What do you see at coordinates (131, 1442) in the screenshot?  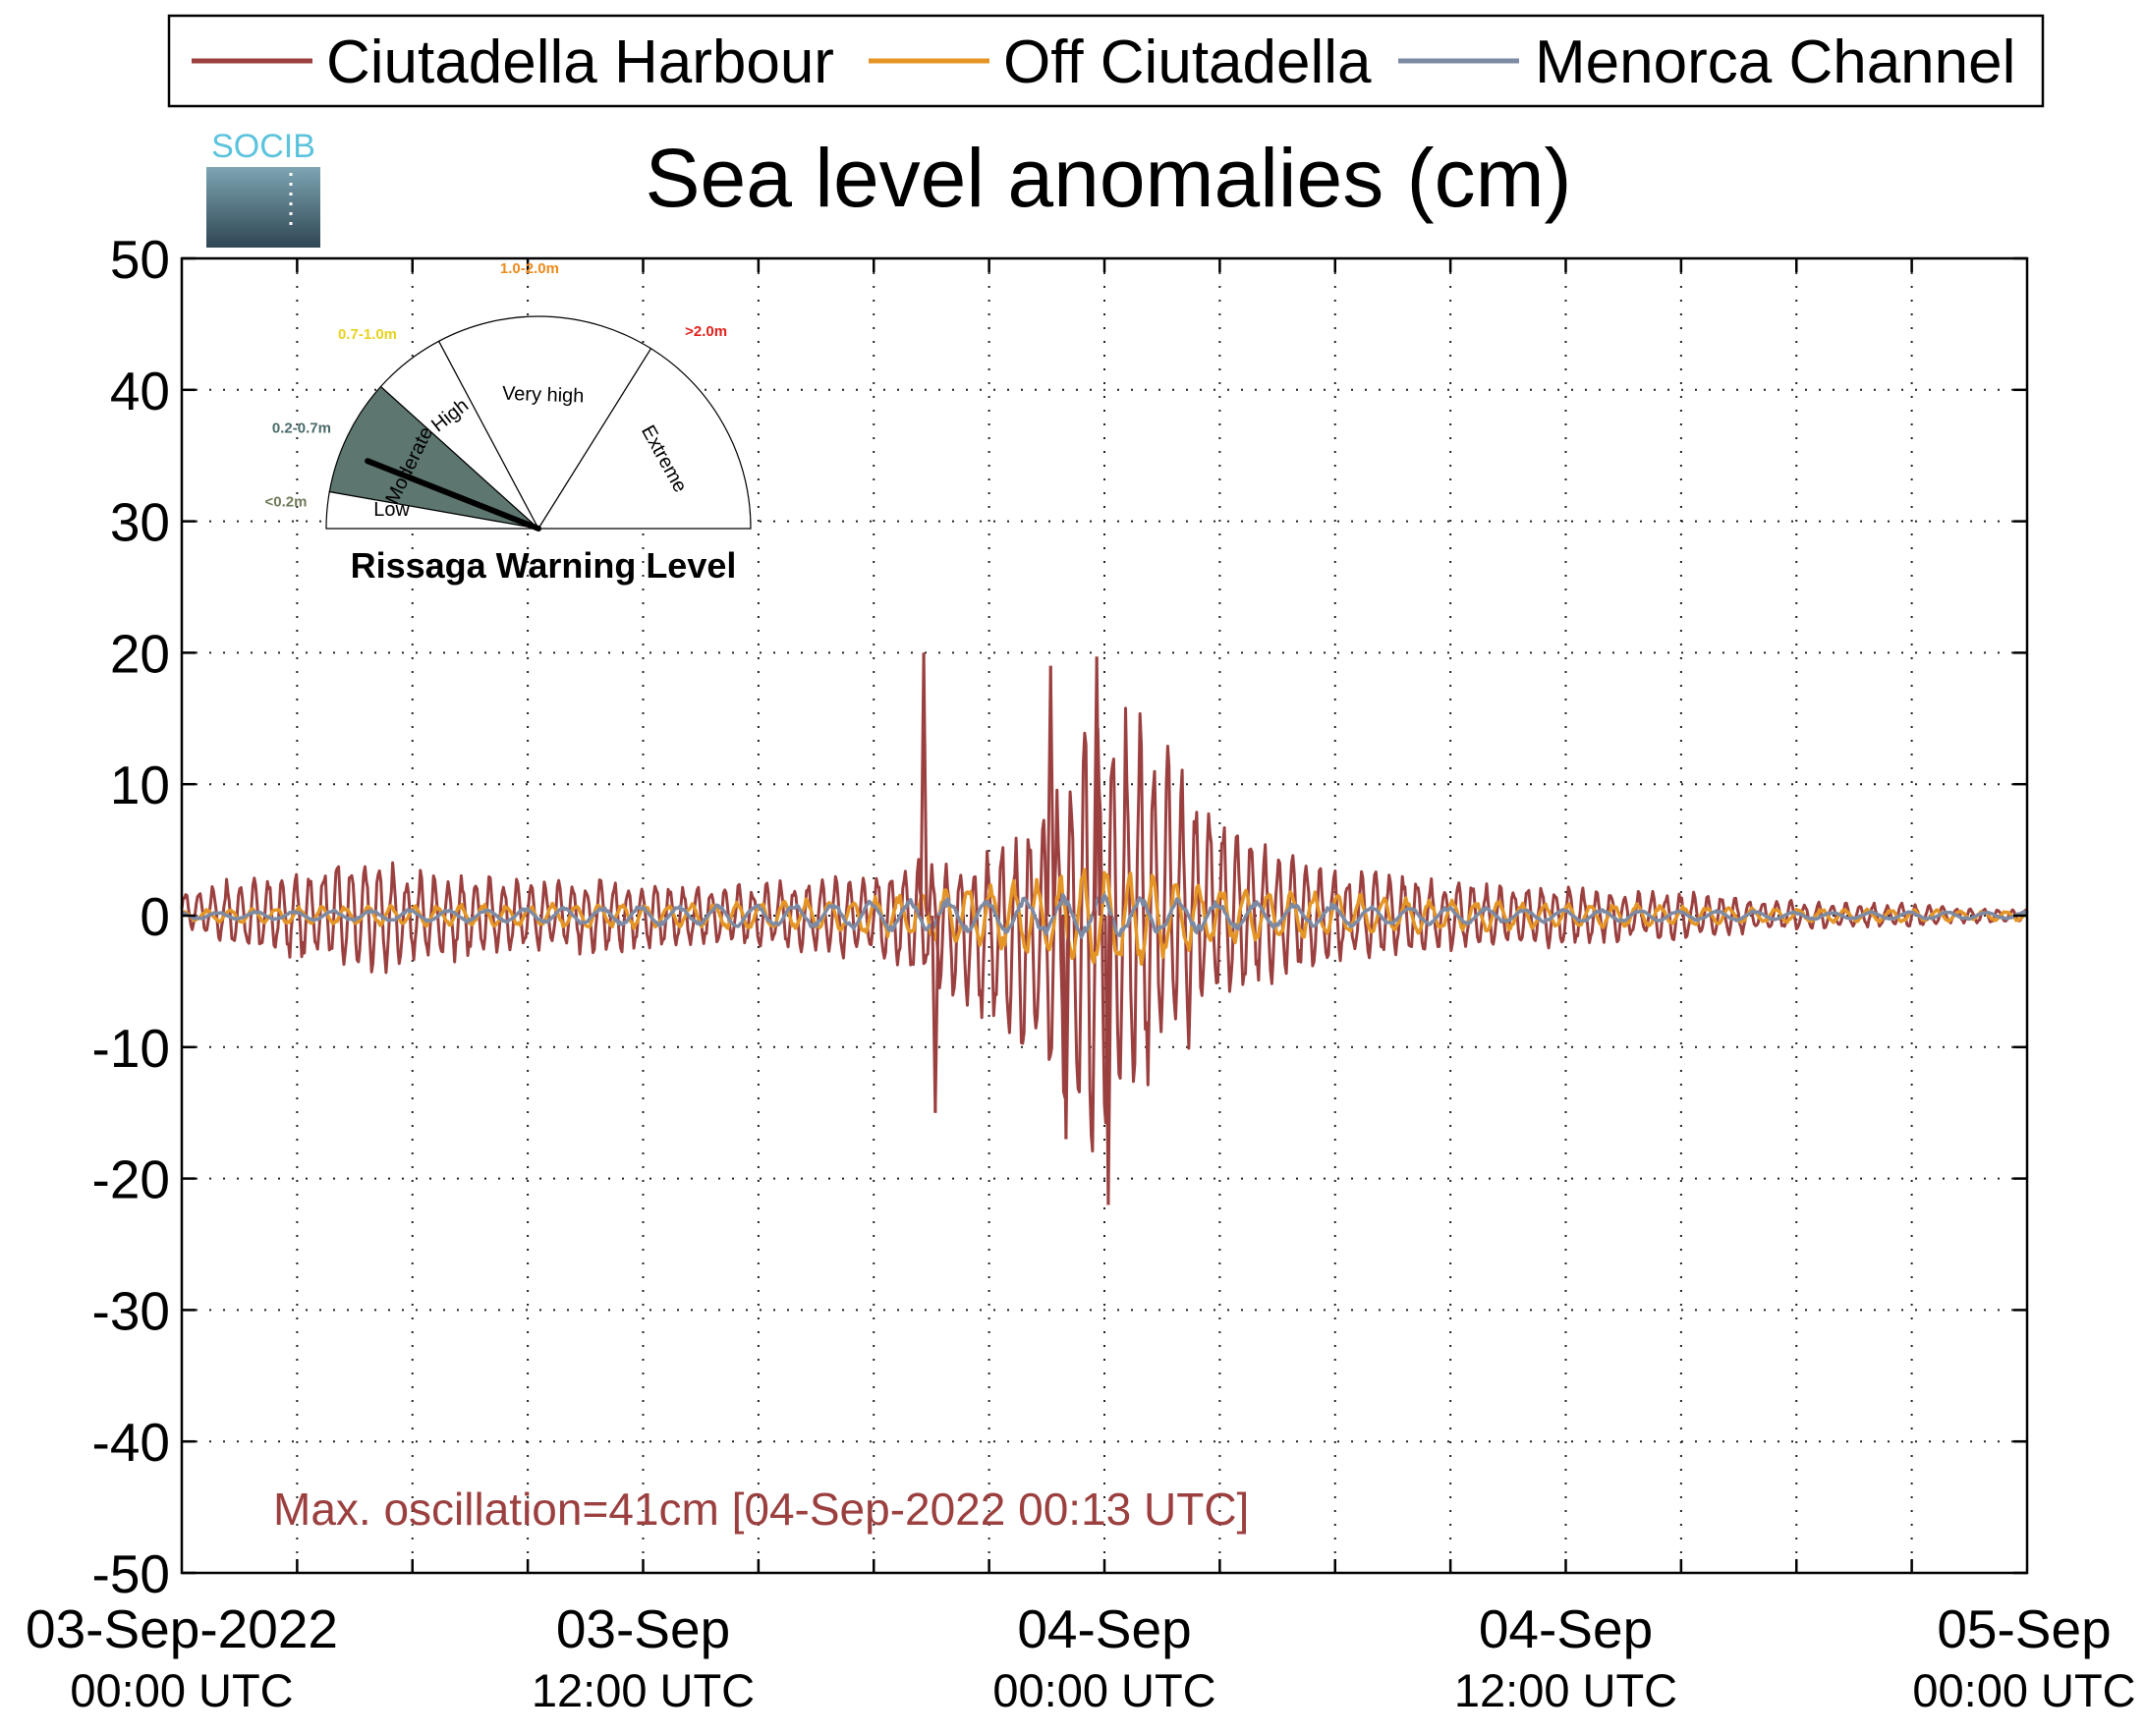 I see `y-tick-label: -40` at bounding box center [131, 1442].